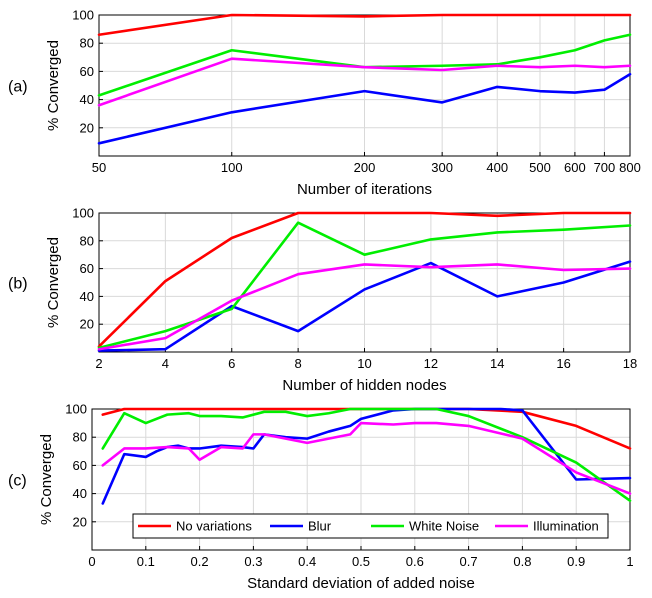 The width and height of the screenshot is (652, 598). Describe the element at coordinates (214, 526) in the screenshot. I see `legend-label-no-variations: No variations` at that location.